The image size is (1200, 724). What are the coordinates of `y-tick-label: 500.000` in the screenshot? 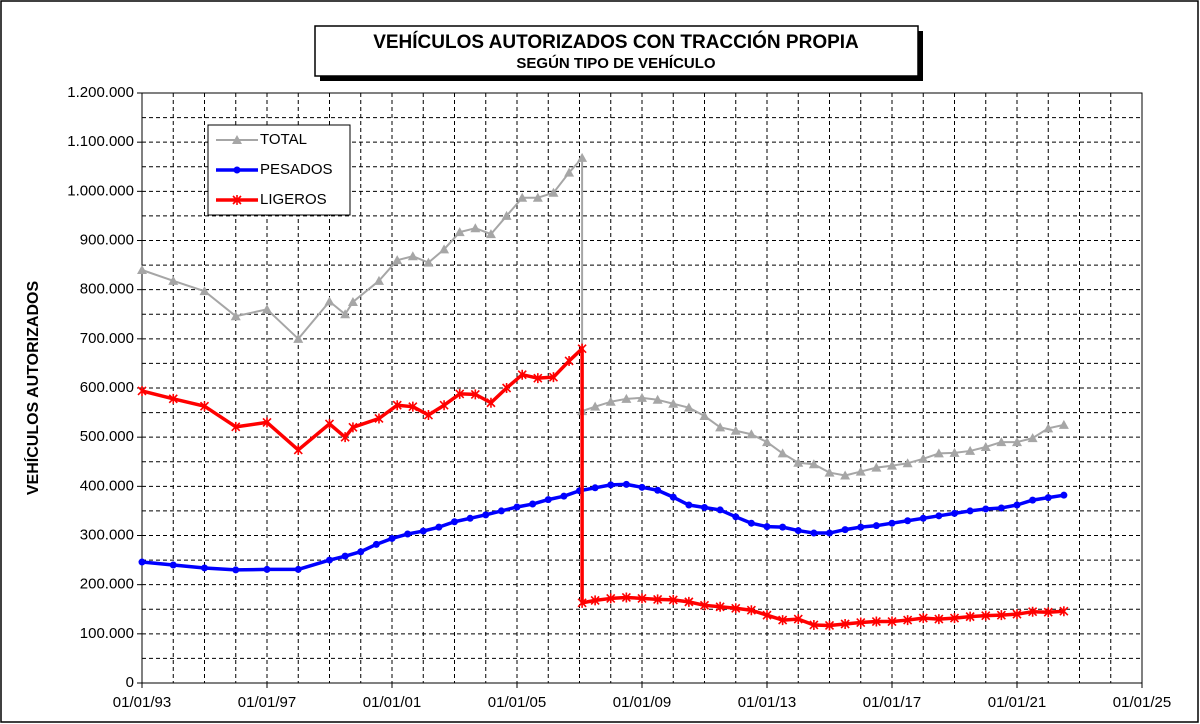 It's located at (107, 436).